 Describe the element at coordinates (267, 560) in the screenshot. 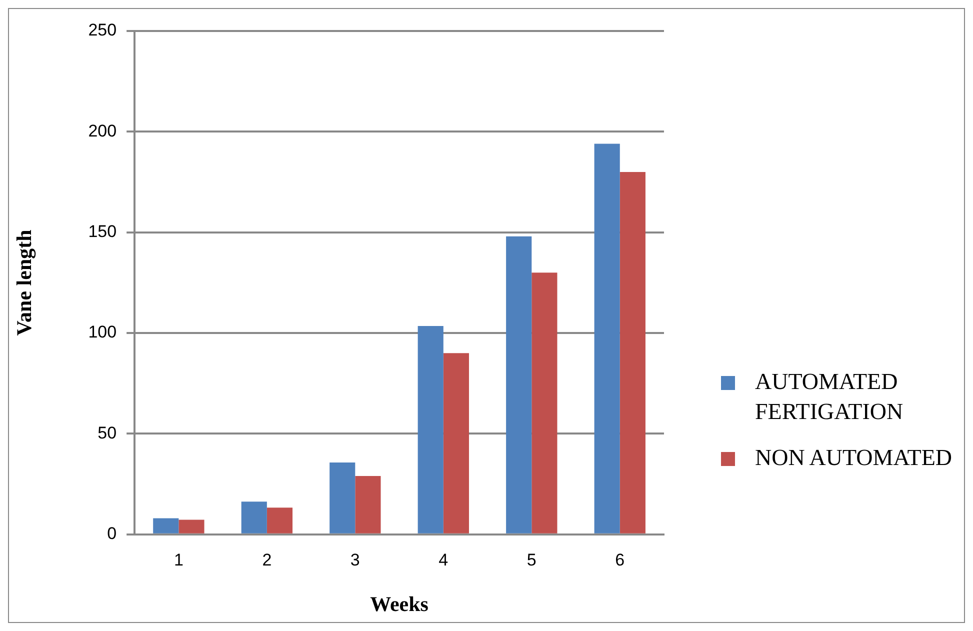

I see `x-tick-label: 2` at that location.